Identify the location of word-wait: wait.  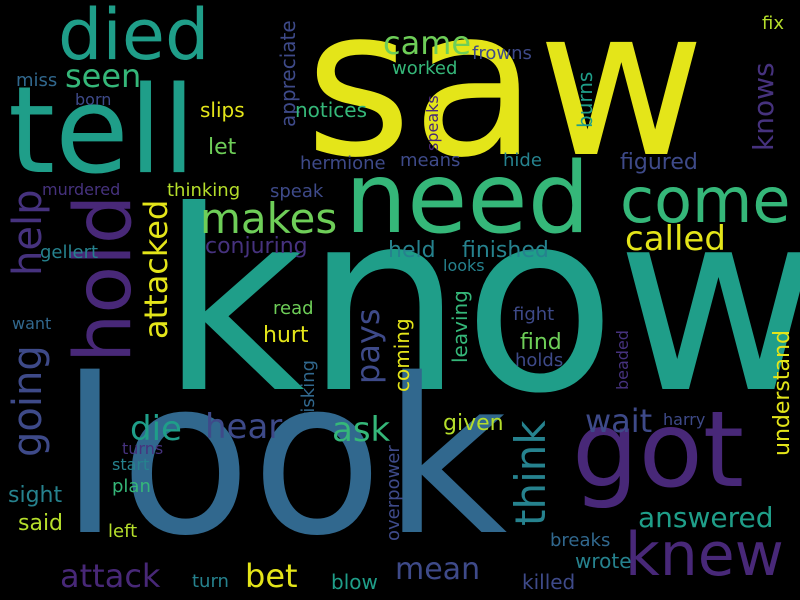
(619, 421).